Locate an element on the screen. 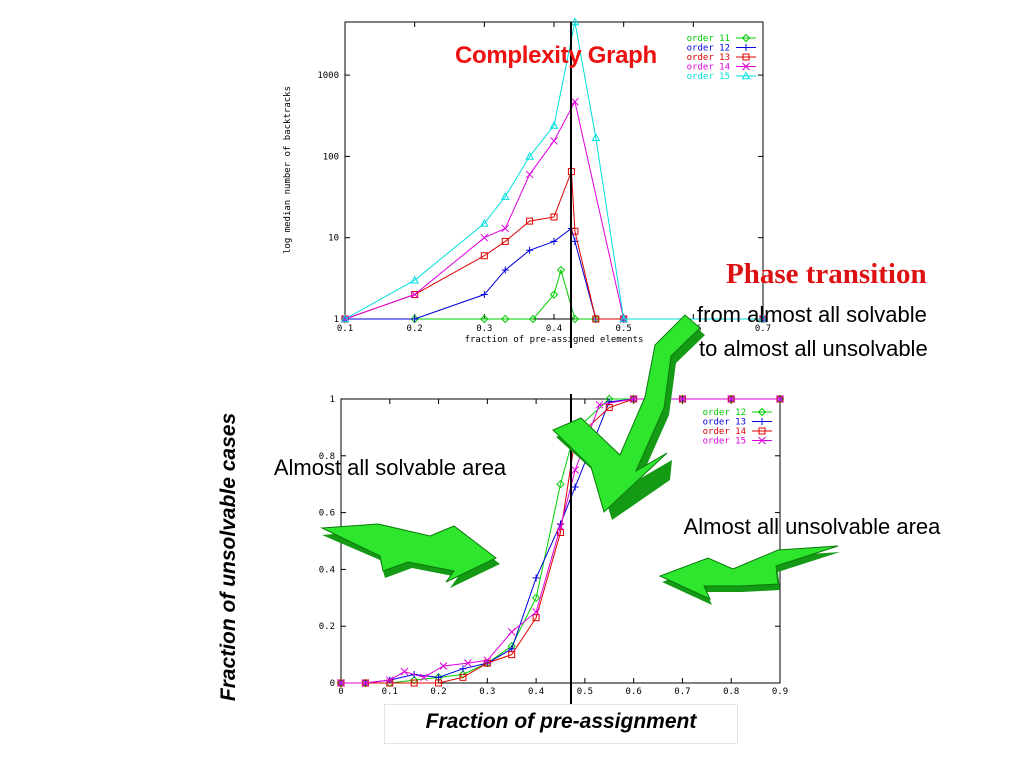 The height and width of the screenshot is (768, 1024). y-tick-label: 0.2 is located at coordinates (327, 627).